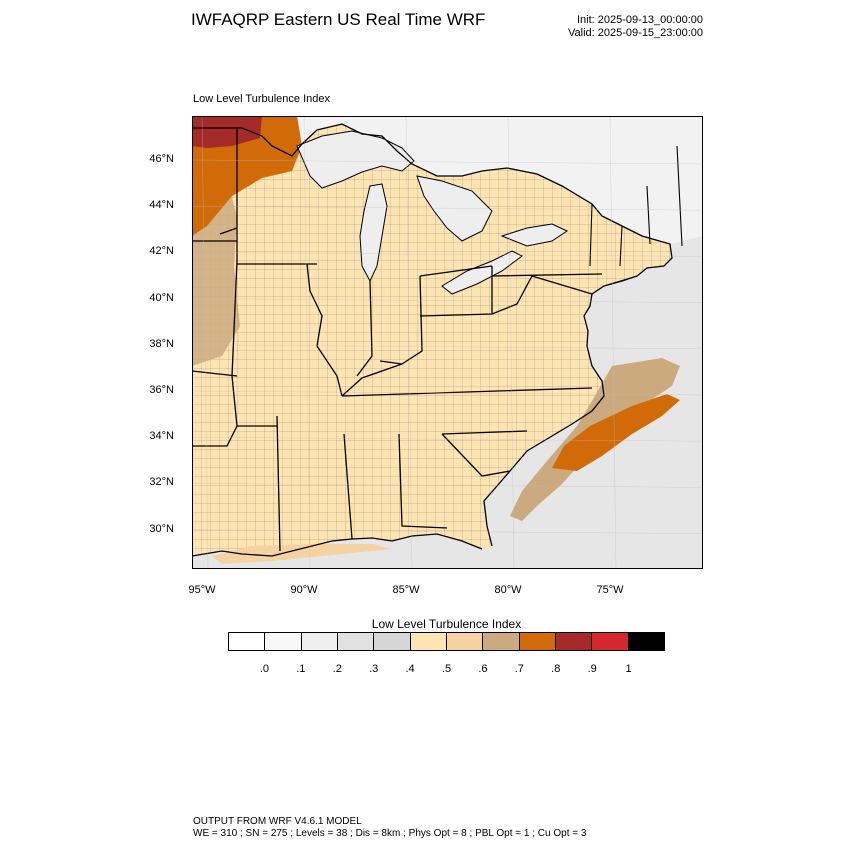 This screenshot has width=850, height=850. Describe the element at coordinates (508, 590) in the screenshot. I see `lon-label: 80°W` at that location.